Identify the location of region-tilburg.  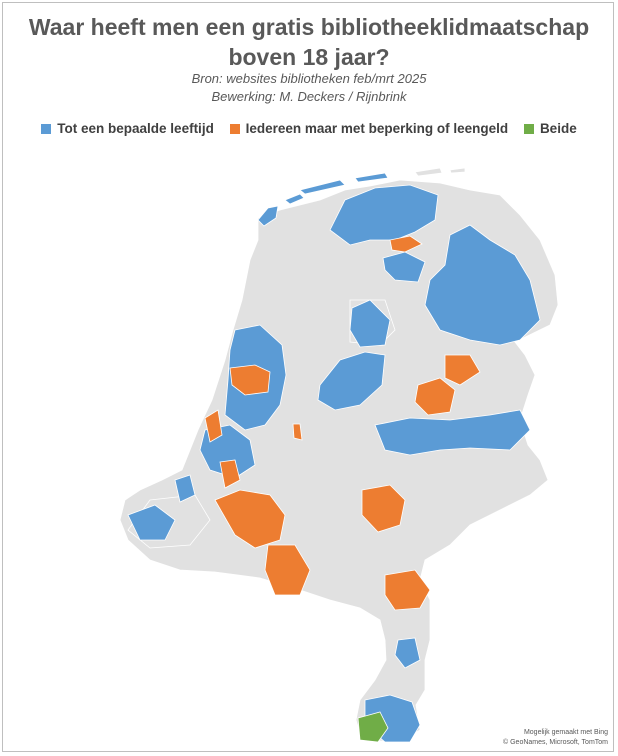
(287, 570).